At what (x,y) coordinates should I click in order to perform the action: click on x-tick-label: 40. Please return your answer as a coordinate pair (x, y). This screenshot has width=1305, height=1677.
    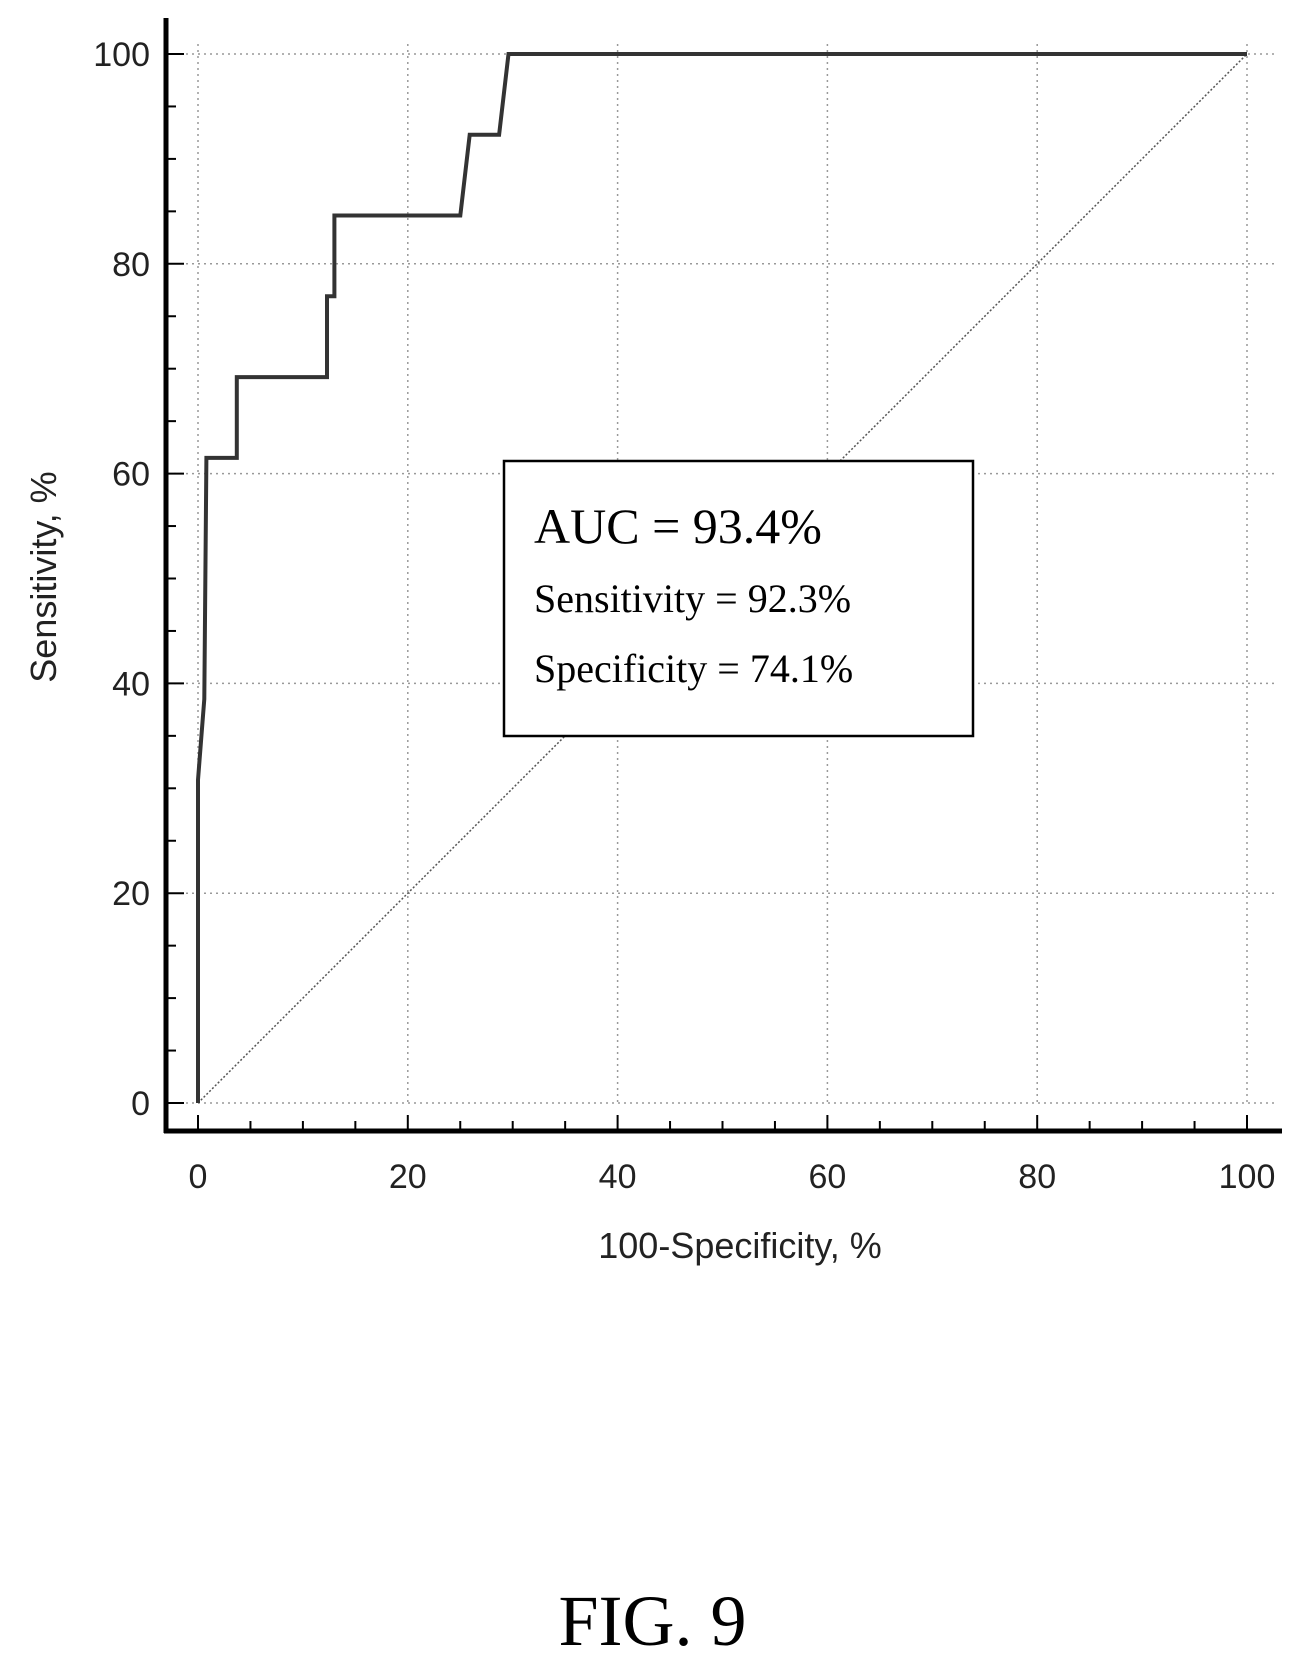
    Looking at the image, I should click on (618, 1177).